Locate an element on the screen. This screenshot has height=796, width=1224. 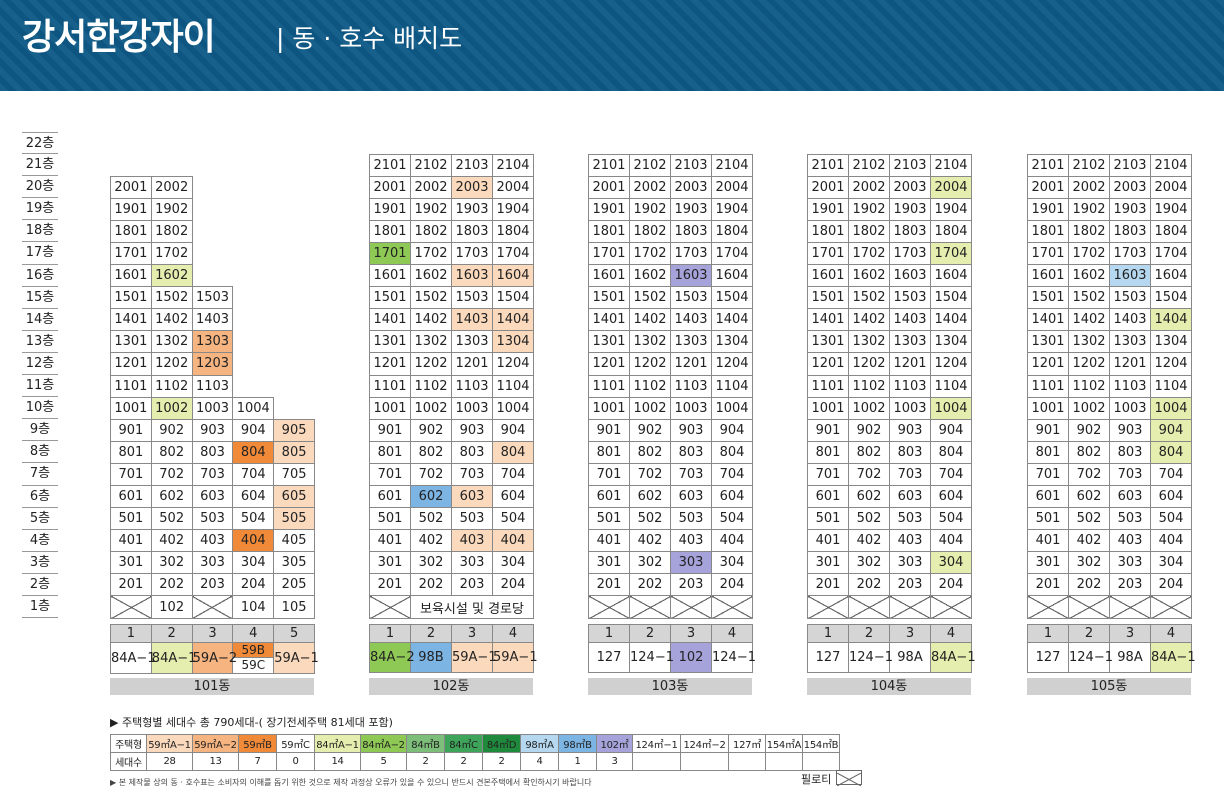
legend-count: 2 is located at coordinates (425, 761).